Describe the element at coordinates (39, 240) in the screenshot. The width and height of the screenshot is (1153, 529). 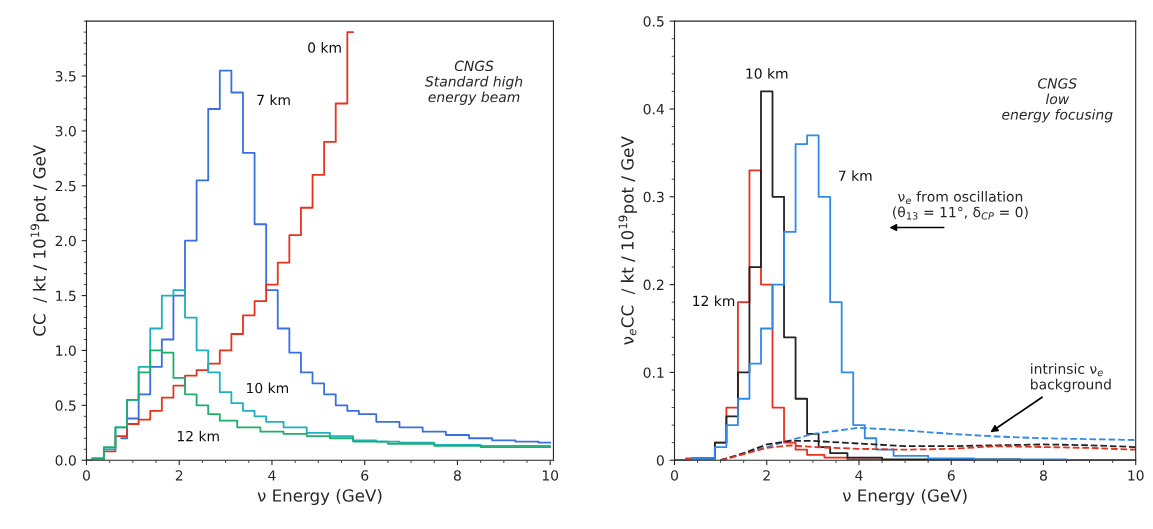
I see `y-axis-title: CC / kt / 10$^{19}$pot / GeV` at that location.